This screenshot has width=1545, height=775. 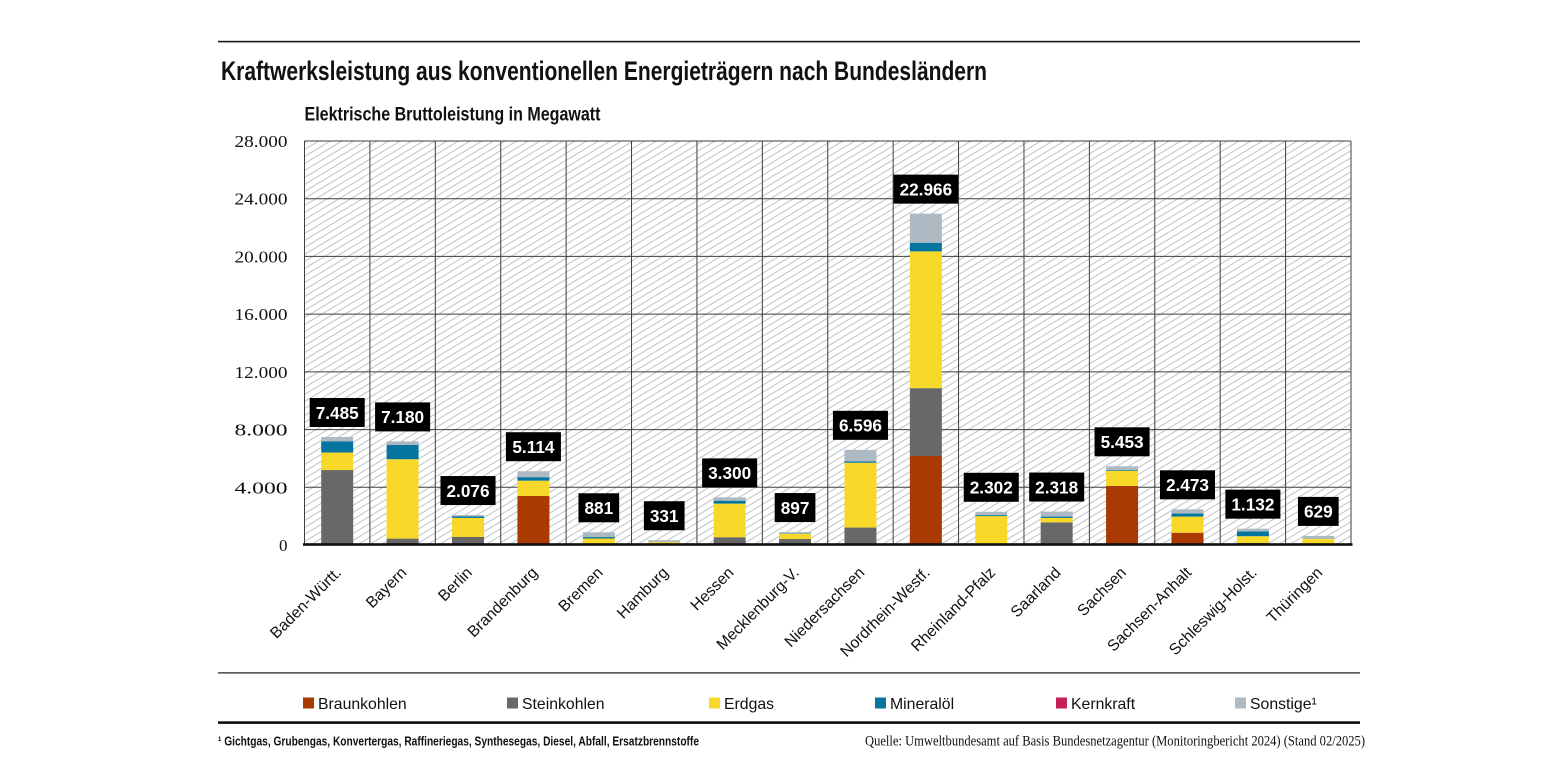 I want to click on svg-text: 22.966, so click(x=926, y=189).